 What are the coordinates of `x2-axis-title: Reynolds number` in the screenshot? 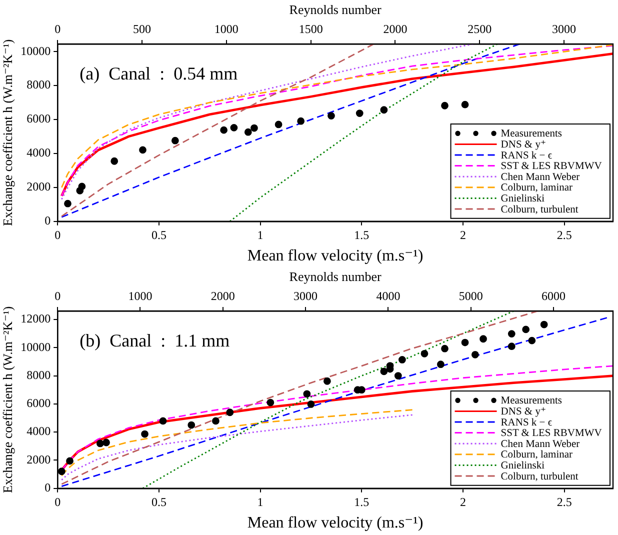 It's located at (335, 276).